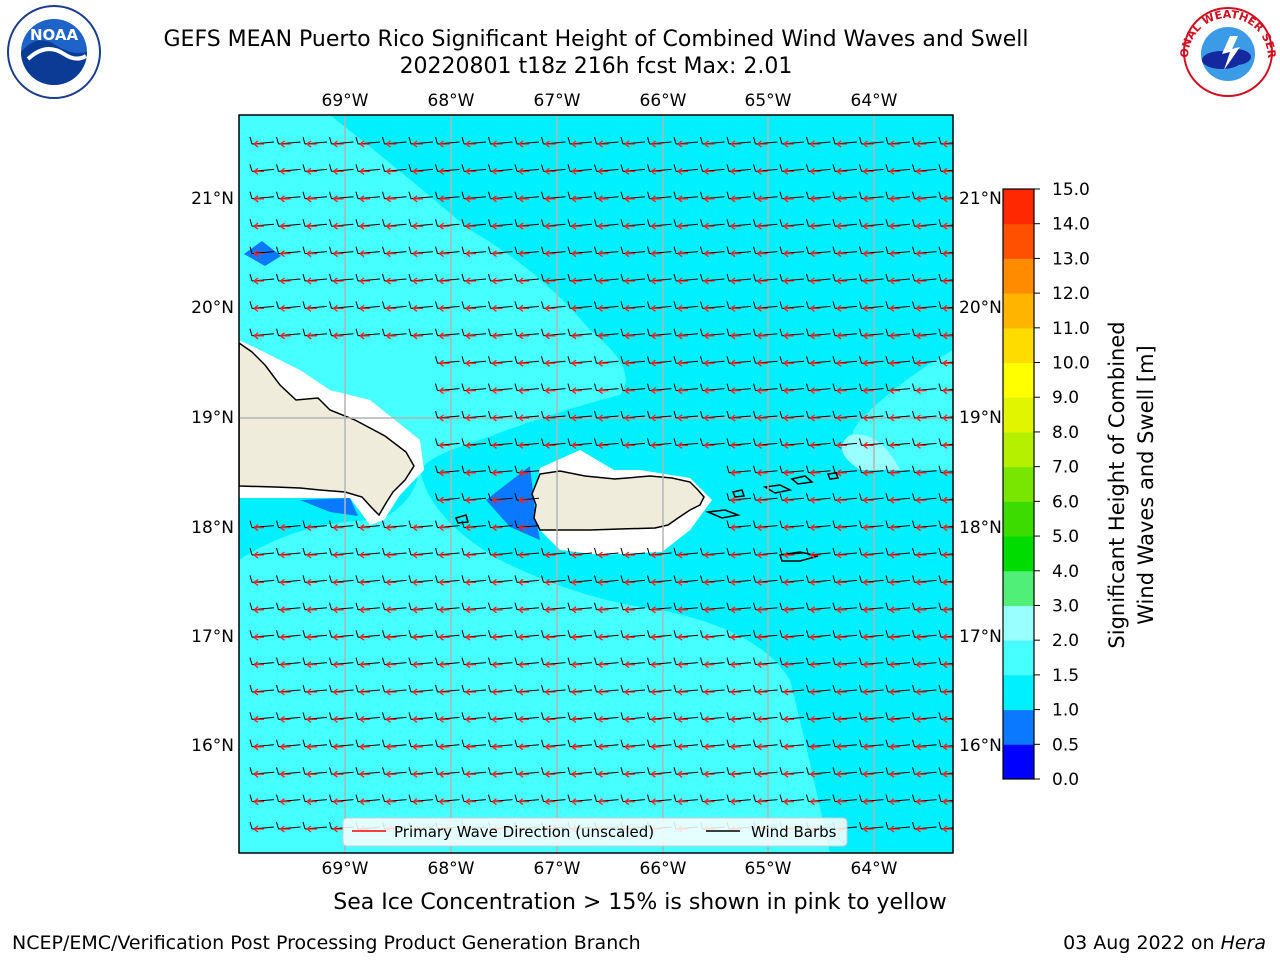 This screenshot has width=1280, height=960. Describe the element at coordinates (1071, 364) in the screenshot. I see `colorbar-tick-label: 10.0` at that location.